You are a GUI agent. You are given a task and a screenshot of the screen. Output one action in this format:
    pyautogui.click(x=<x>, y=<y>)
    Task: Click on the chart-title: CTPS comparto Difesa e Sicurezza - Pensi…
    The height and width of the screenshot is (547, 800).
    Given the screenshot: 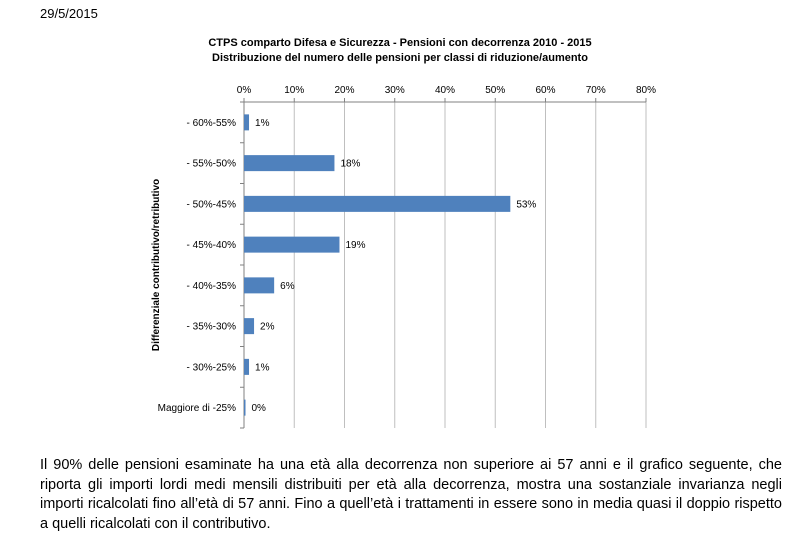 What is the action you would take?
    pyautogui.click(x=400, y=43)
    